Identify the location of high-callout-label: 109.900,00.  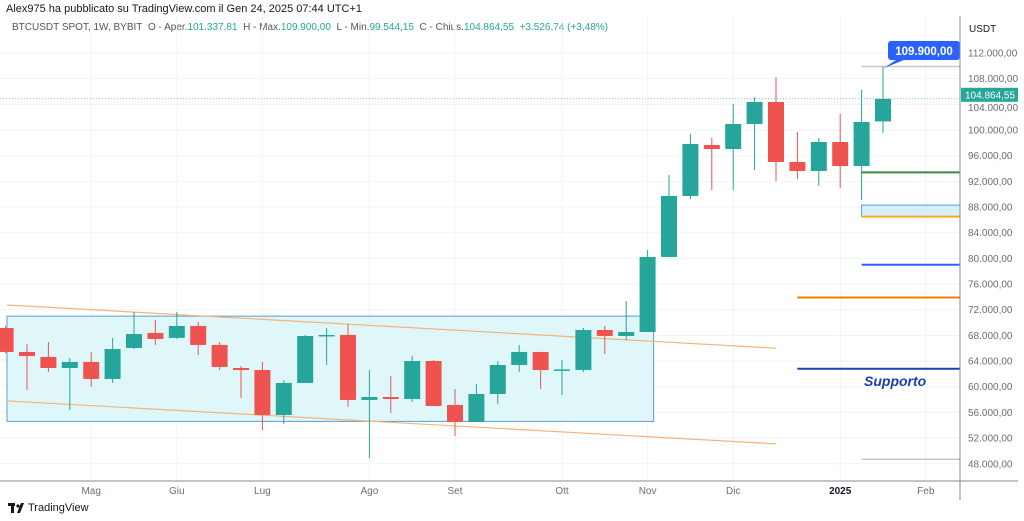
(924, 52).